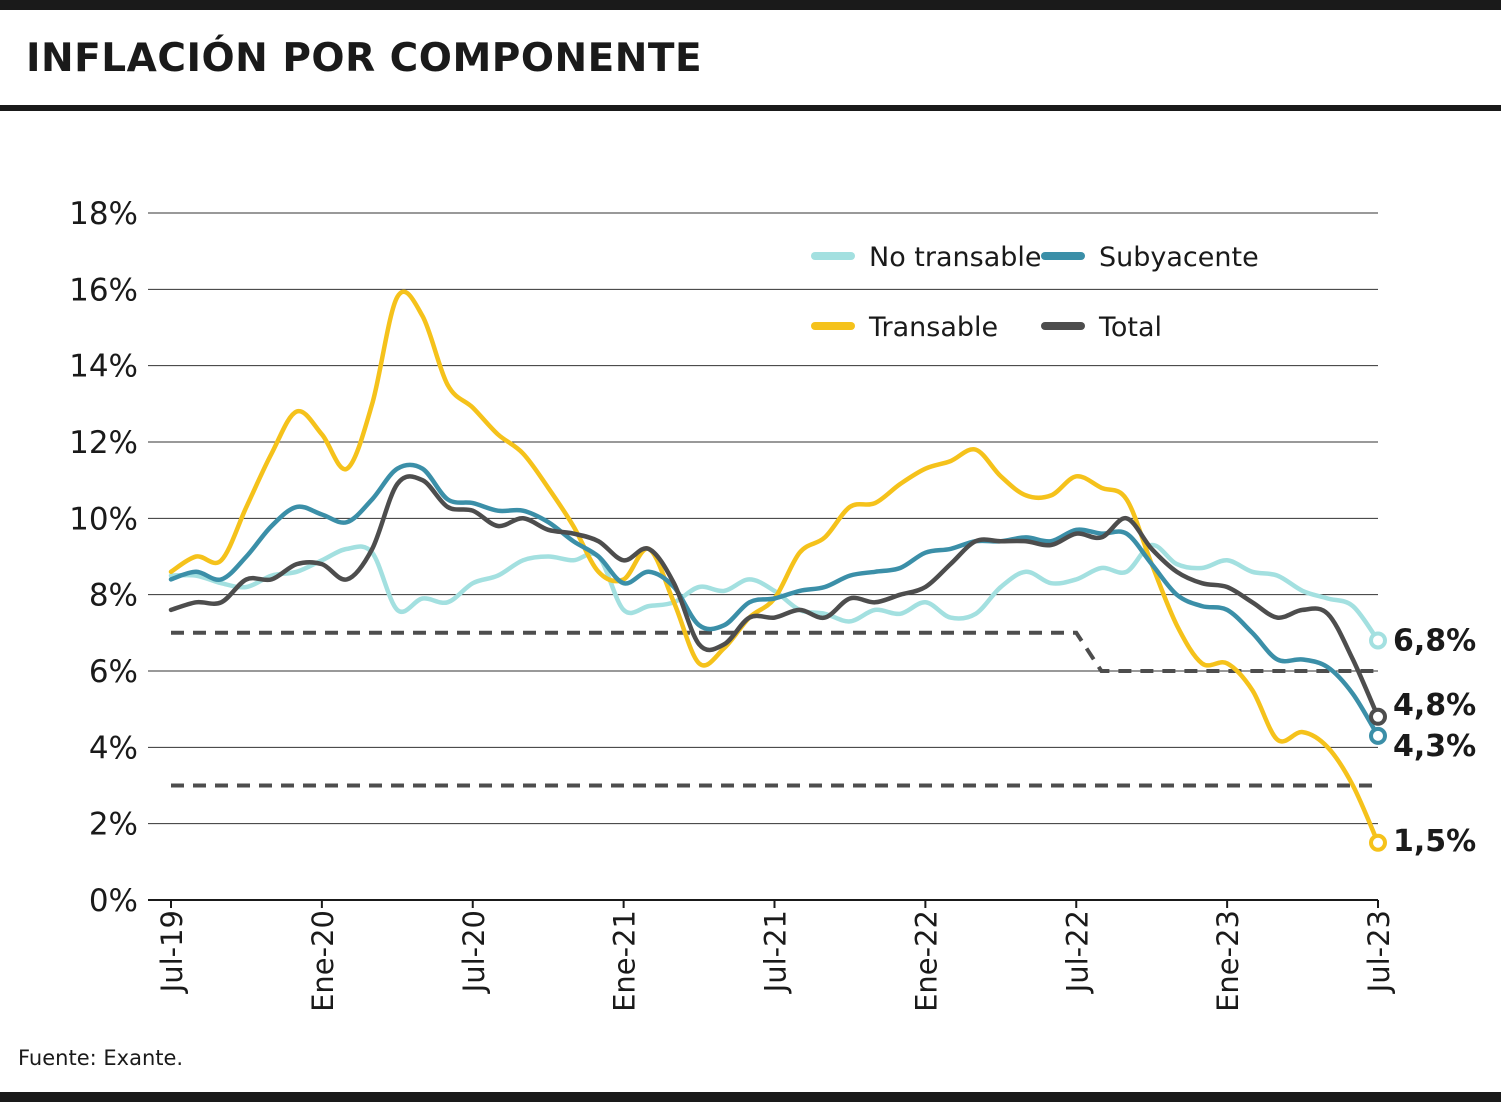  Describe the element at coordinates (103, 290) in the screenshot. I see `y-tick-label: 16%` at that location.